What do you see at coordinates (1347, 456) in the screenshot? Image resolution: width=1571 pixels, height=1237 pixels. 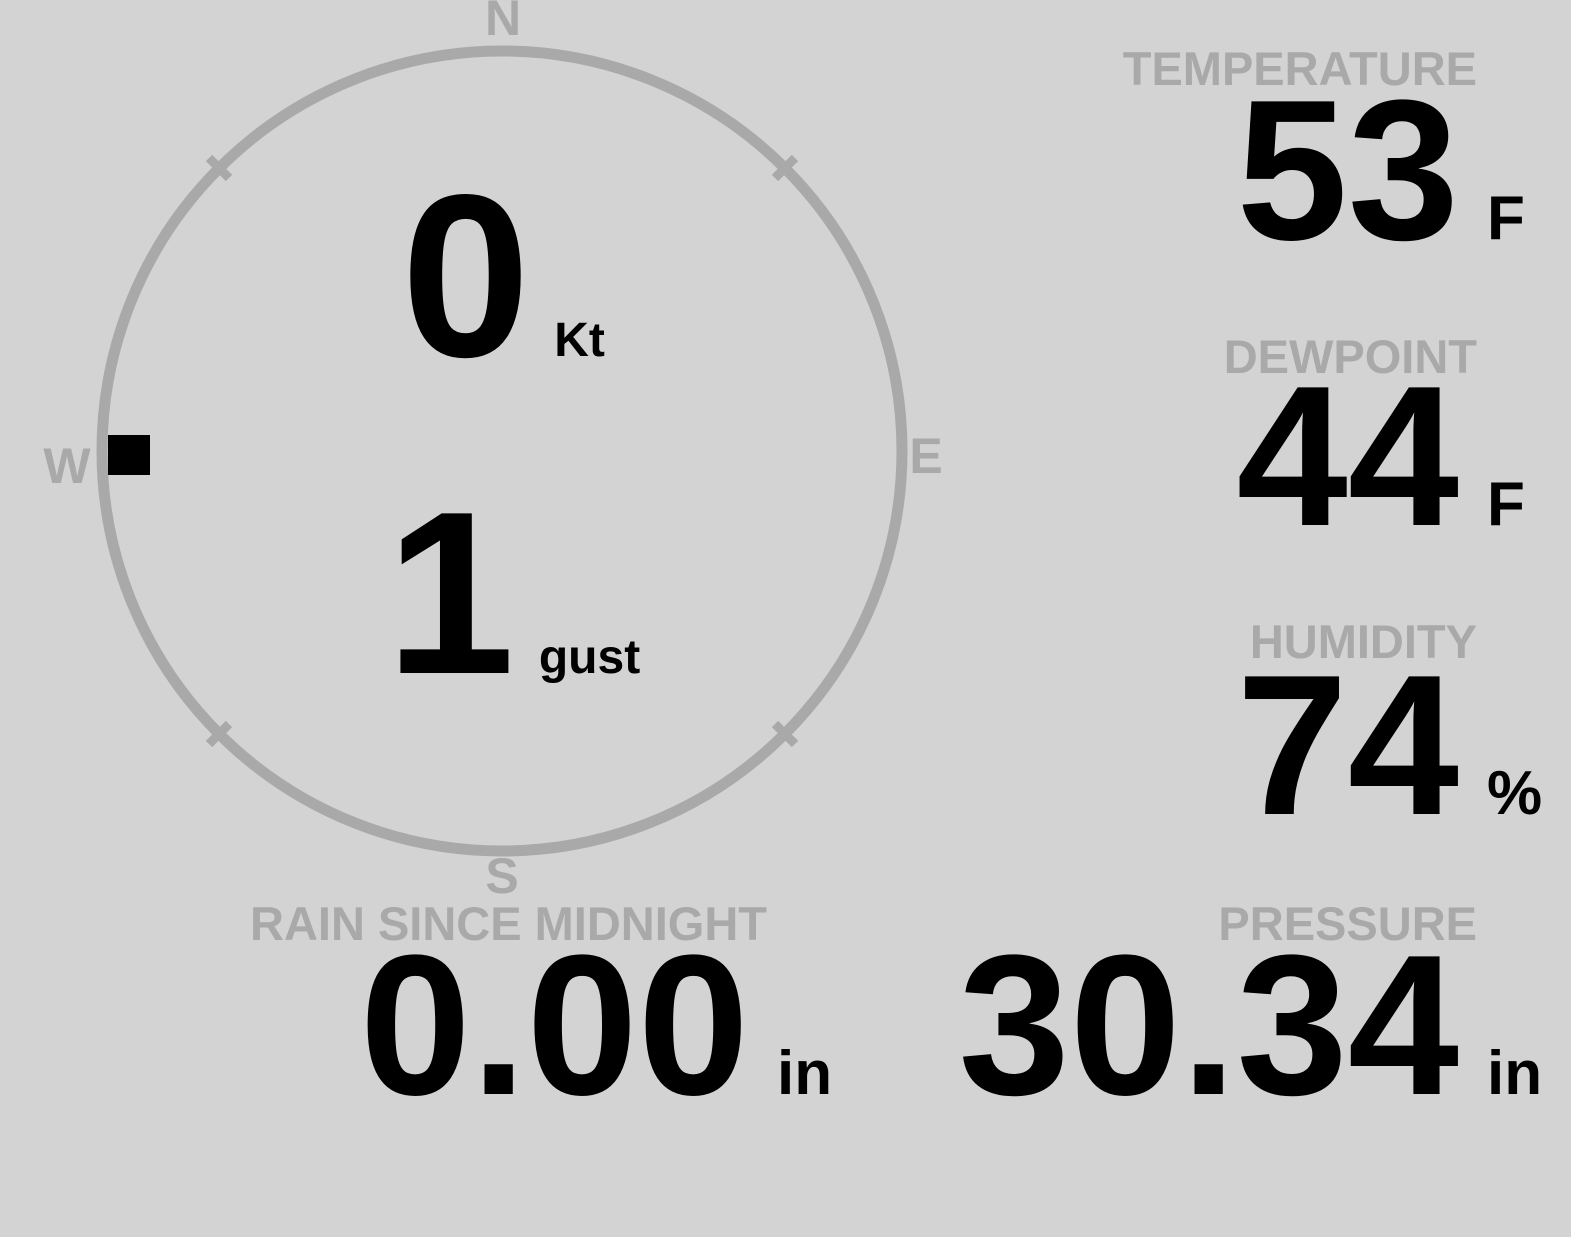 I see `dewpoint-value: 44` at bounding box center [1347, 456].